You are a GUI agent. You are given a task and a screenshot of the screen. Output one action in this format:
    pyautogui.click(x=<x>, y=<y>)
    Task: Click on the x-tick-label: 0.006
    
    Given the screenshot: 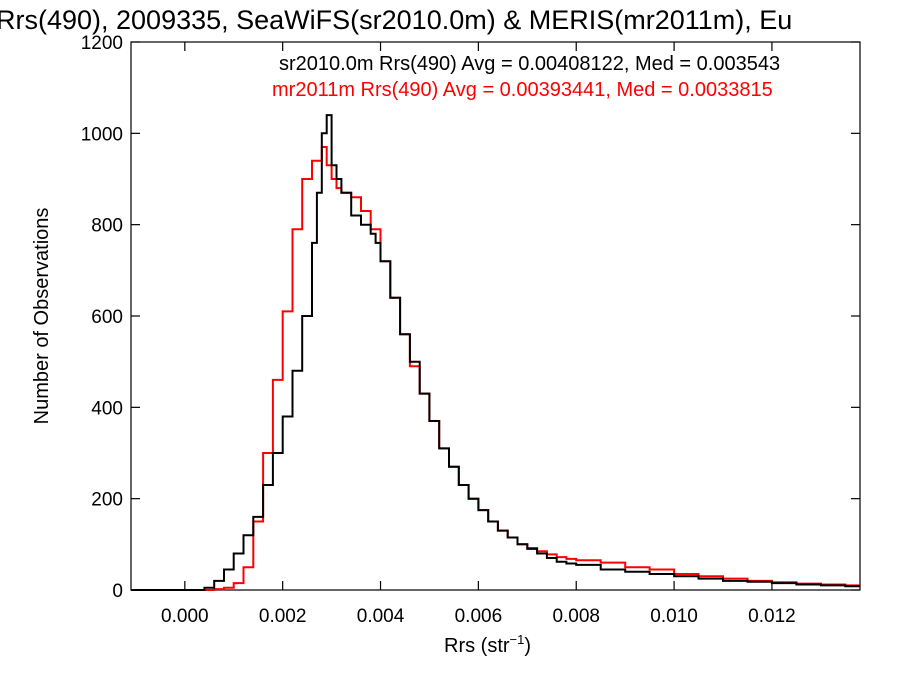 What is the action you would take?
    pyautogui.click(x=479, y=616)
    